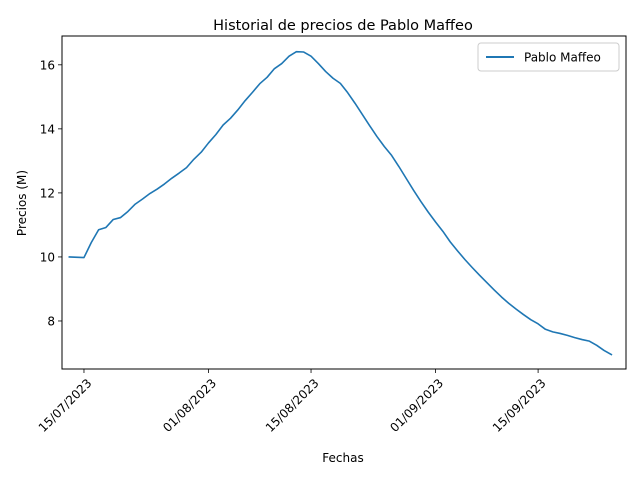 Image resolution: width=640 pixels, height=484 pixels. Describe the element at coordinates (47, 129) in the screenshot. I see `y-tick-label: 14` at that location.